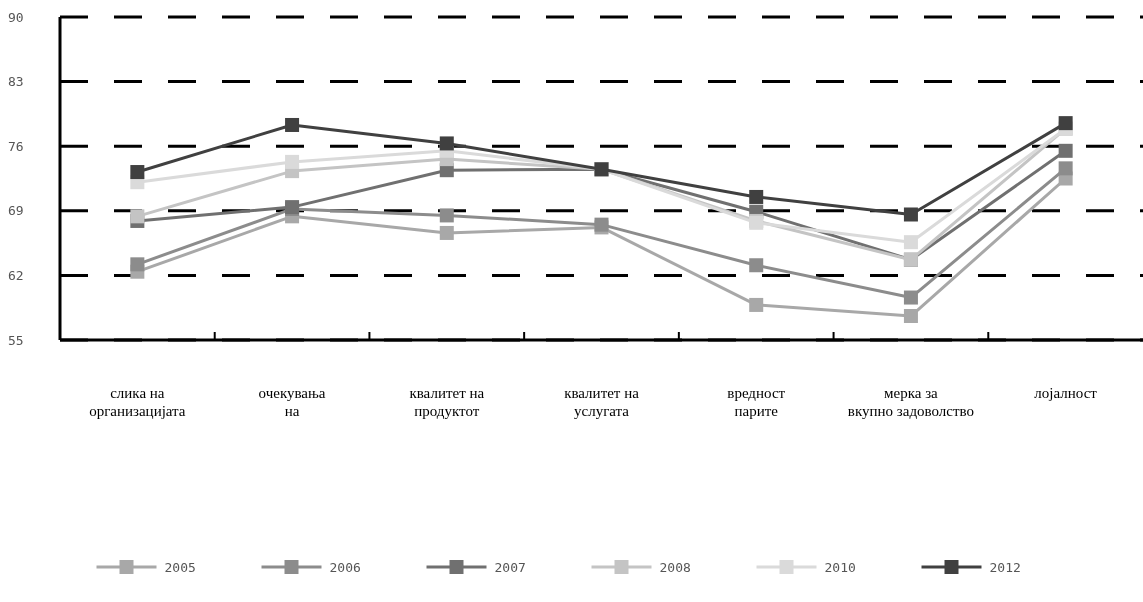 The image size is (1143, 602). What do you see at coordinates (602, 402) in the screenshot?
I see `x-tick-label: квалитет на услугата` at bounding box center [602, 402].